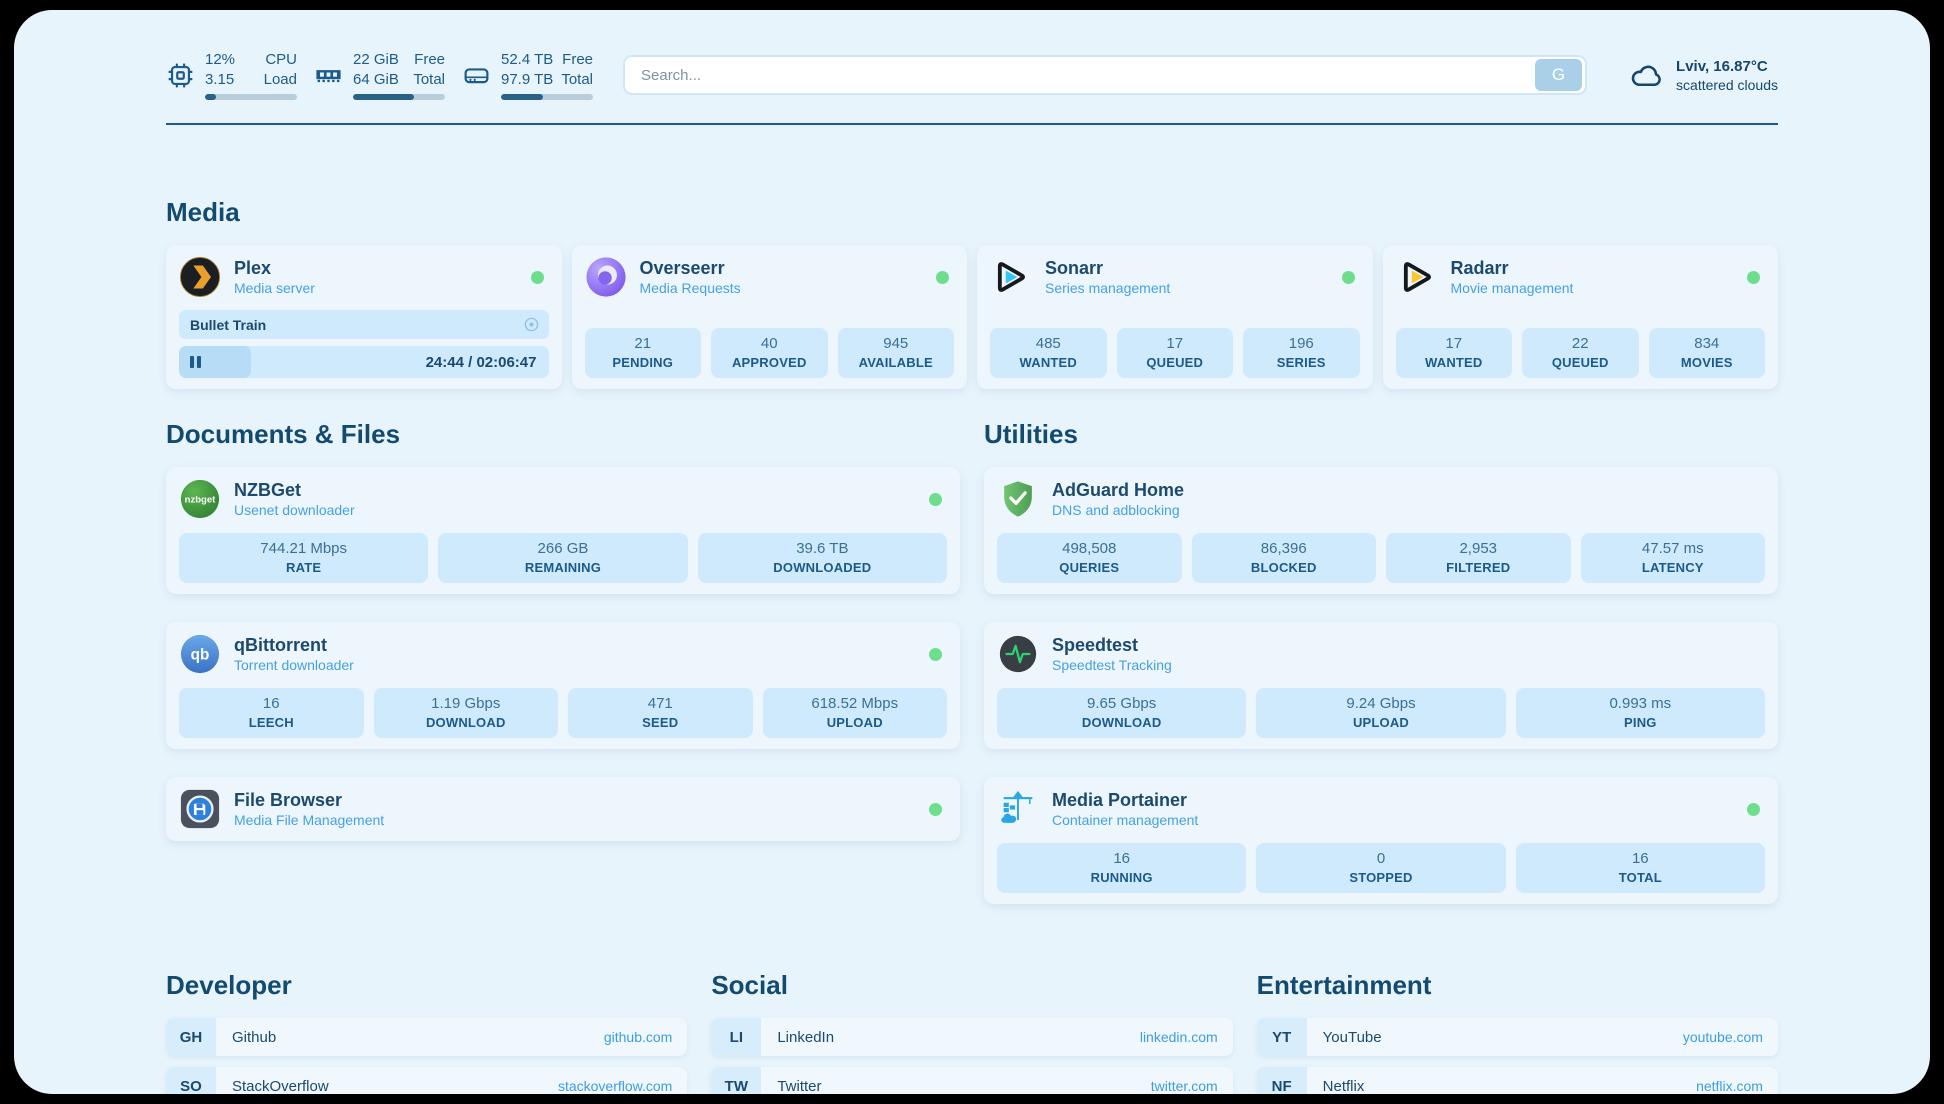  Describe the element at coordinates (605, 277) in the screenshot. I see `overseerr-icon` at that location.